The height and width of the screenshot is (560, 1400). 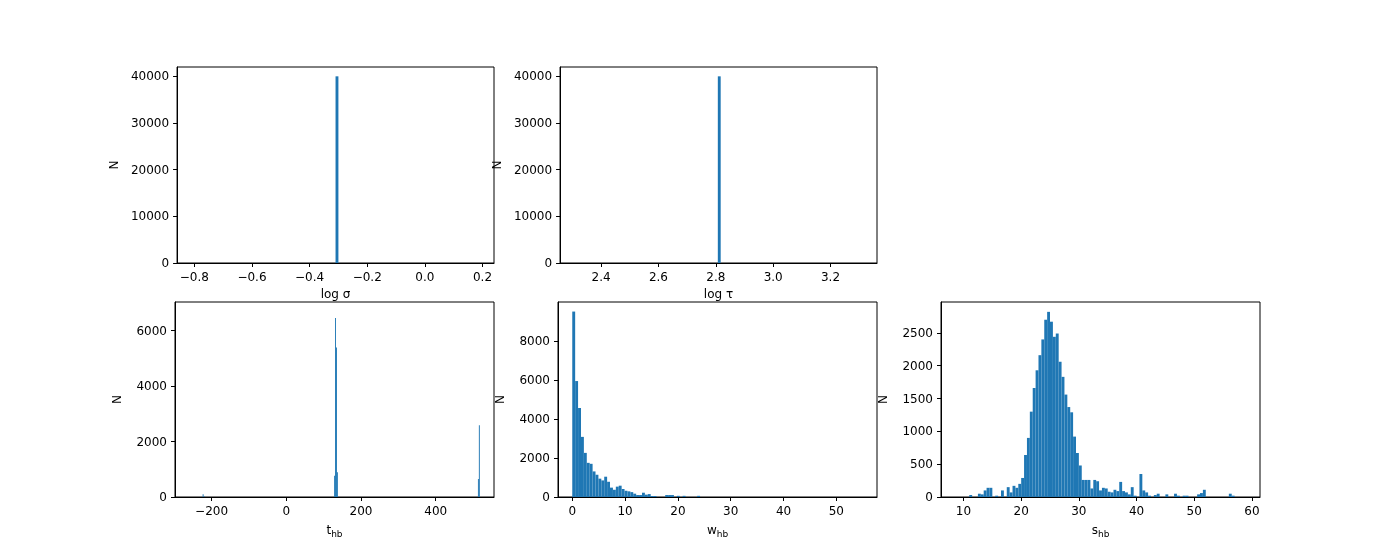 What do you see at coordinates (917, 332) in the screenshot?
I see `y-tick-label: 2500` at bounding box center [917, 332].